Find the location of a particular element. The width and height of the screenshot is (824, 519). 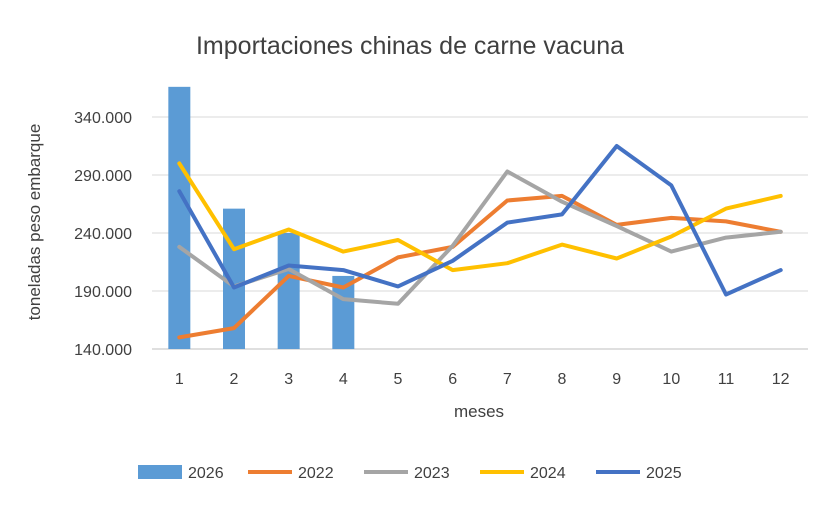

x-tick-label: 12 is located at coordinates (781, 379).